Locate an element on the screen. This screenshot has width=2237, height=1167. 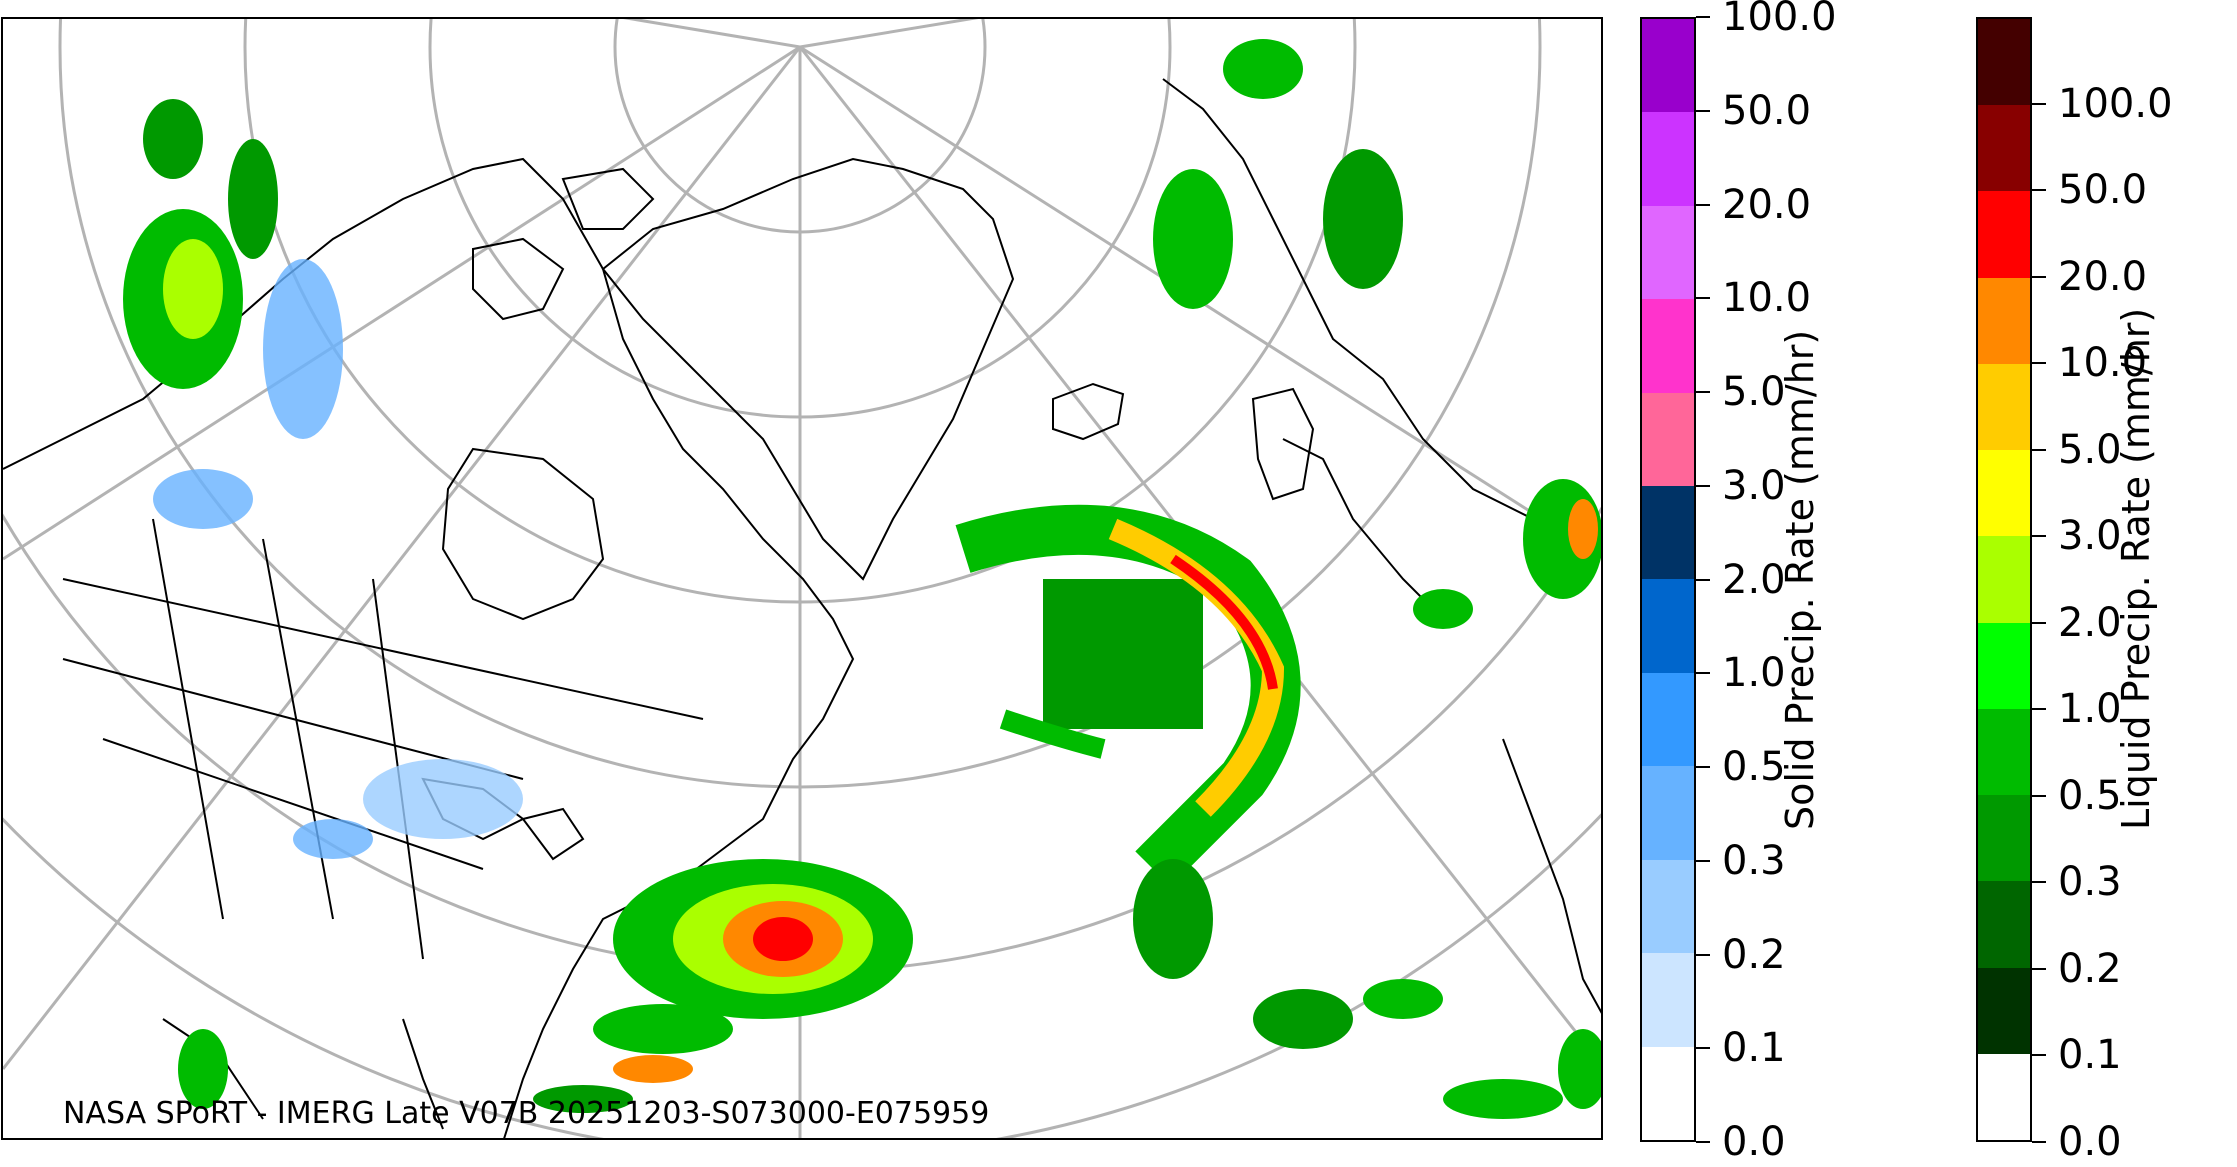
liquid-tick-label: 1.0 is located at coordinates (2090, 709).